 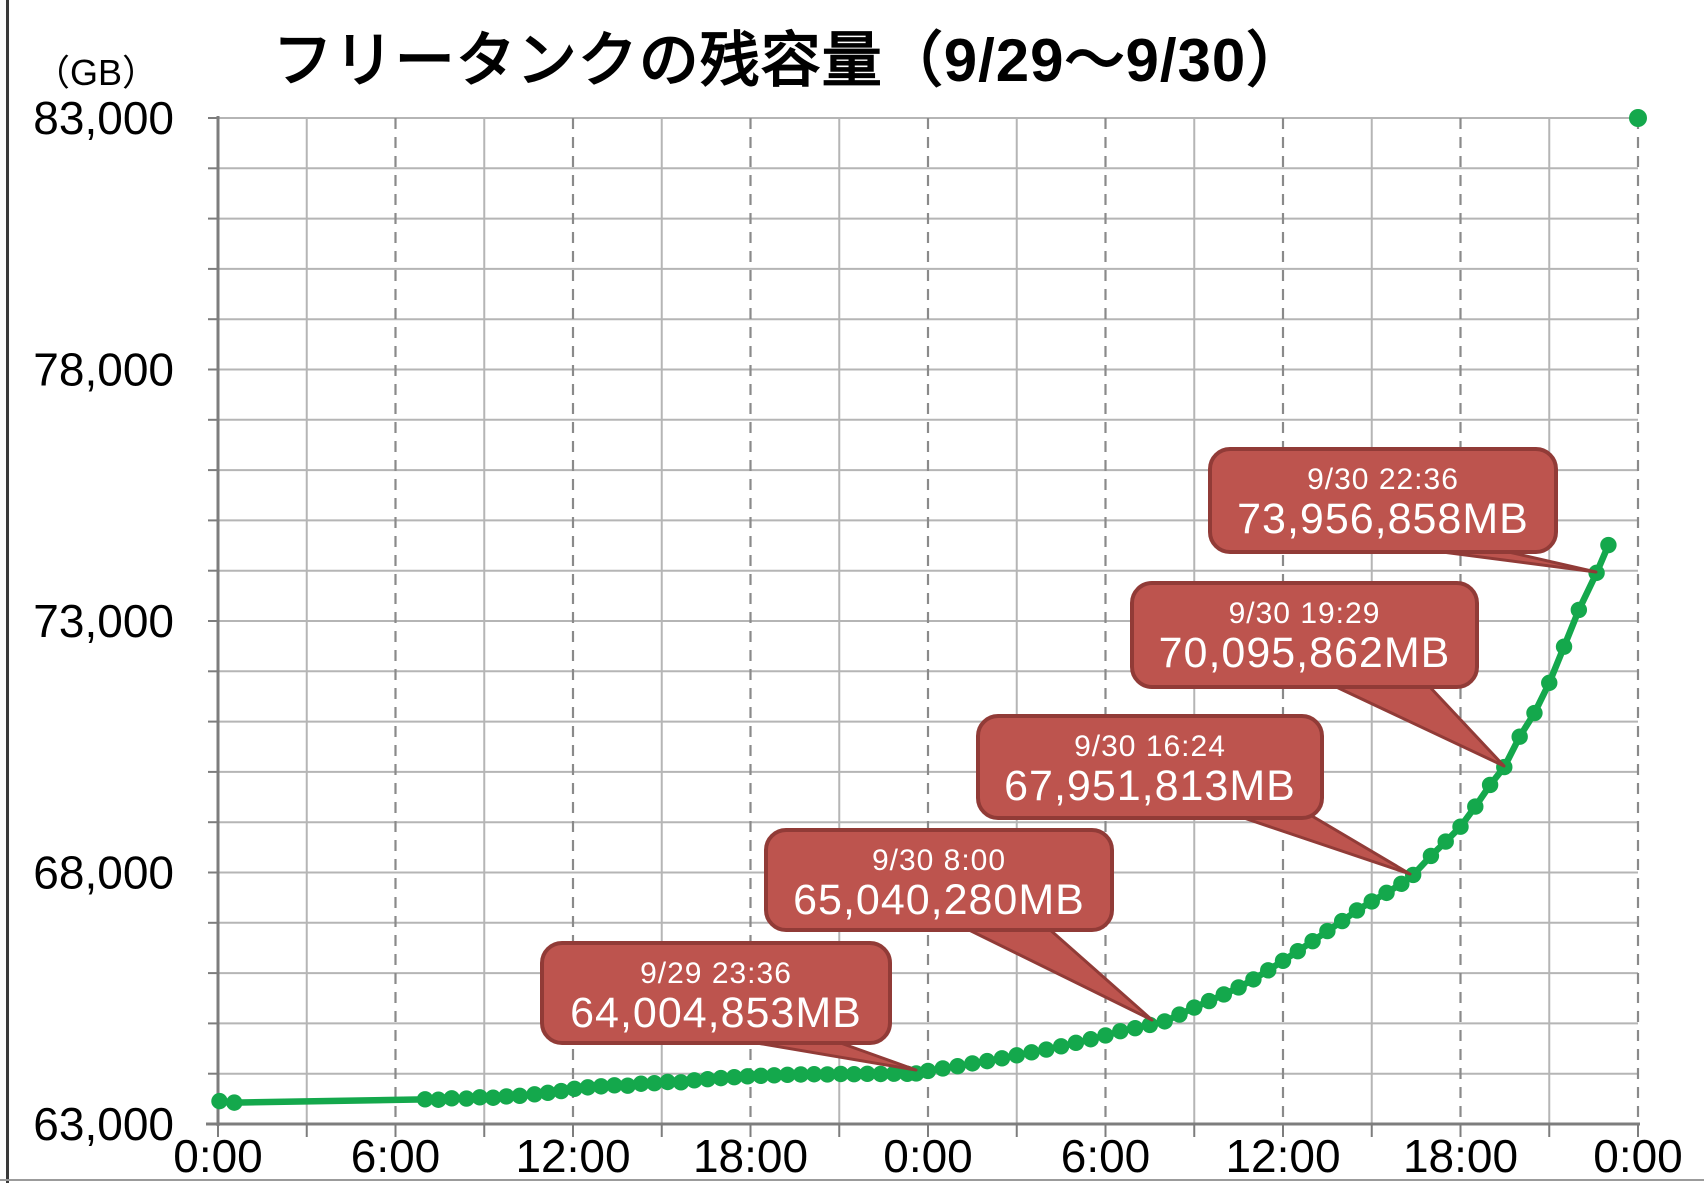 What do you see at coordinates (103, 118) in the screenshot?
I see `y-axis-tick-label: 83,000` at bounding box center [103, 118].